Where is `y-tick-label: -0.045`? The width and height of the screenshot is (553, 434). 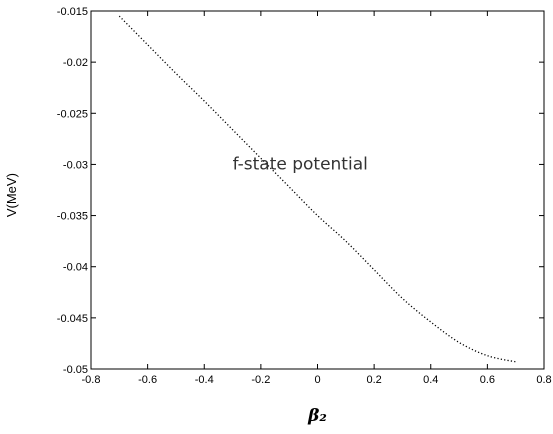 y-tick-label: -0.045 is located at coordinates (72, 319).